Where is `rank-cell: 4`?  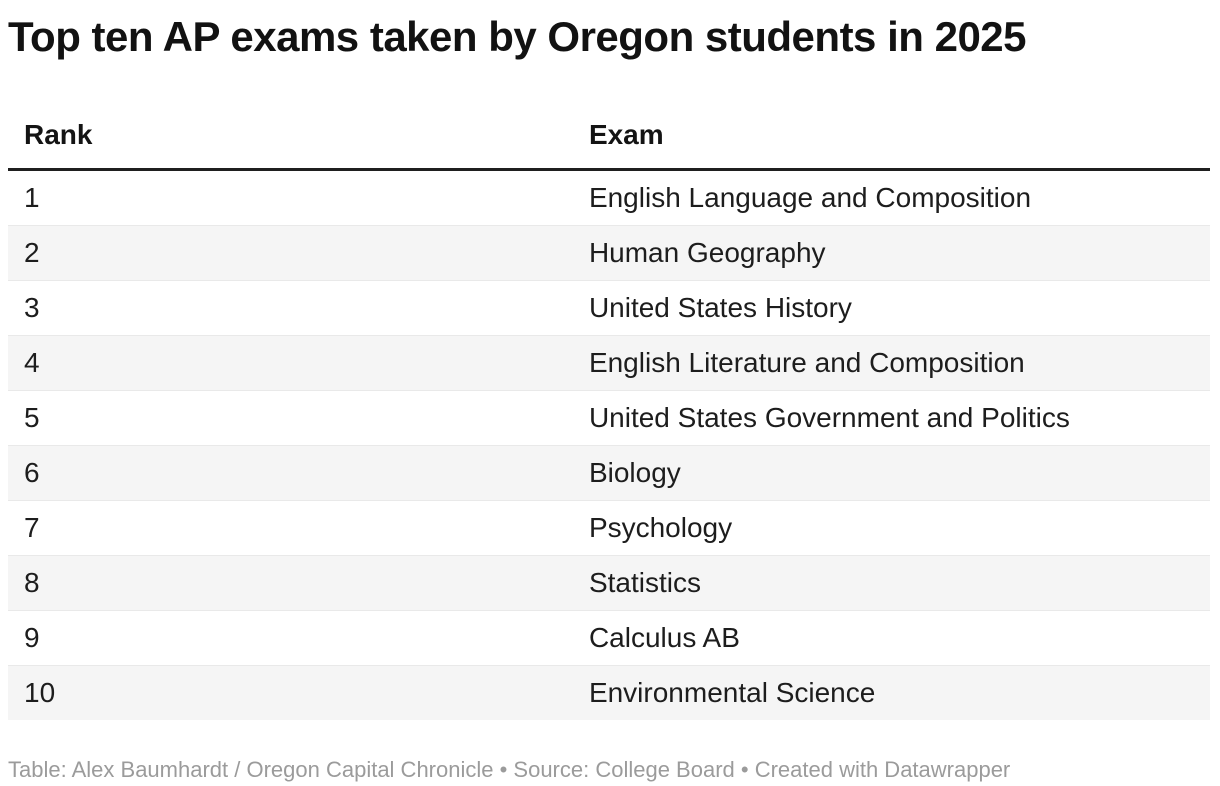
rank-cell: 4 is located at coordinates (290, 363).